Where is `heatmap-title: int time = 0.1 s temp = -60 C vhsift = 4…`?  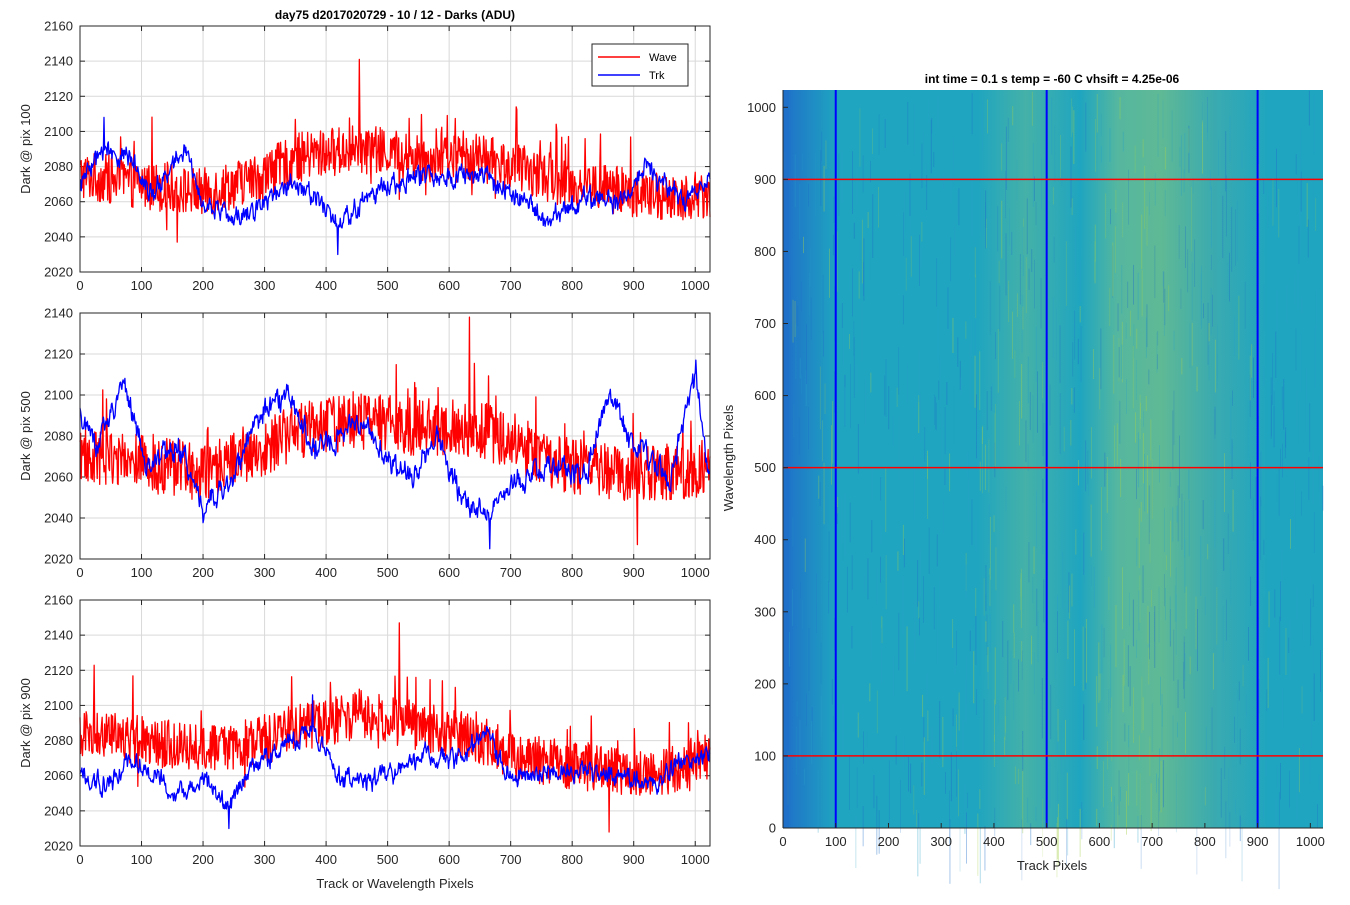
heatmap-title: int time = 0.1 s temp = -60 C vhsift = 4… is located at coordinates (1052, 79).